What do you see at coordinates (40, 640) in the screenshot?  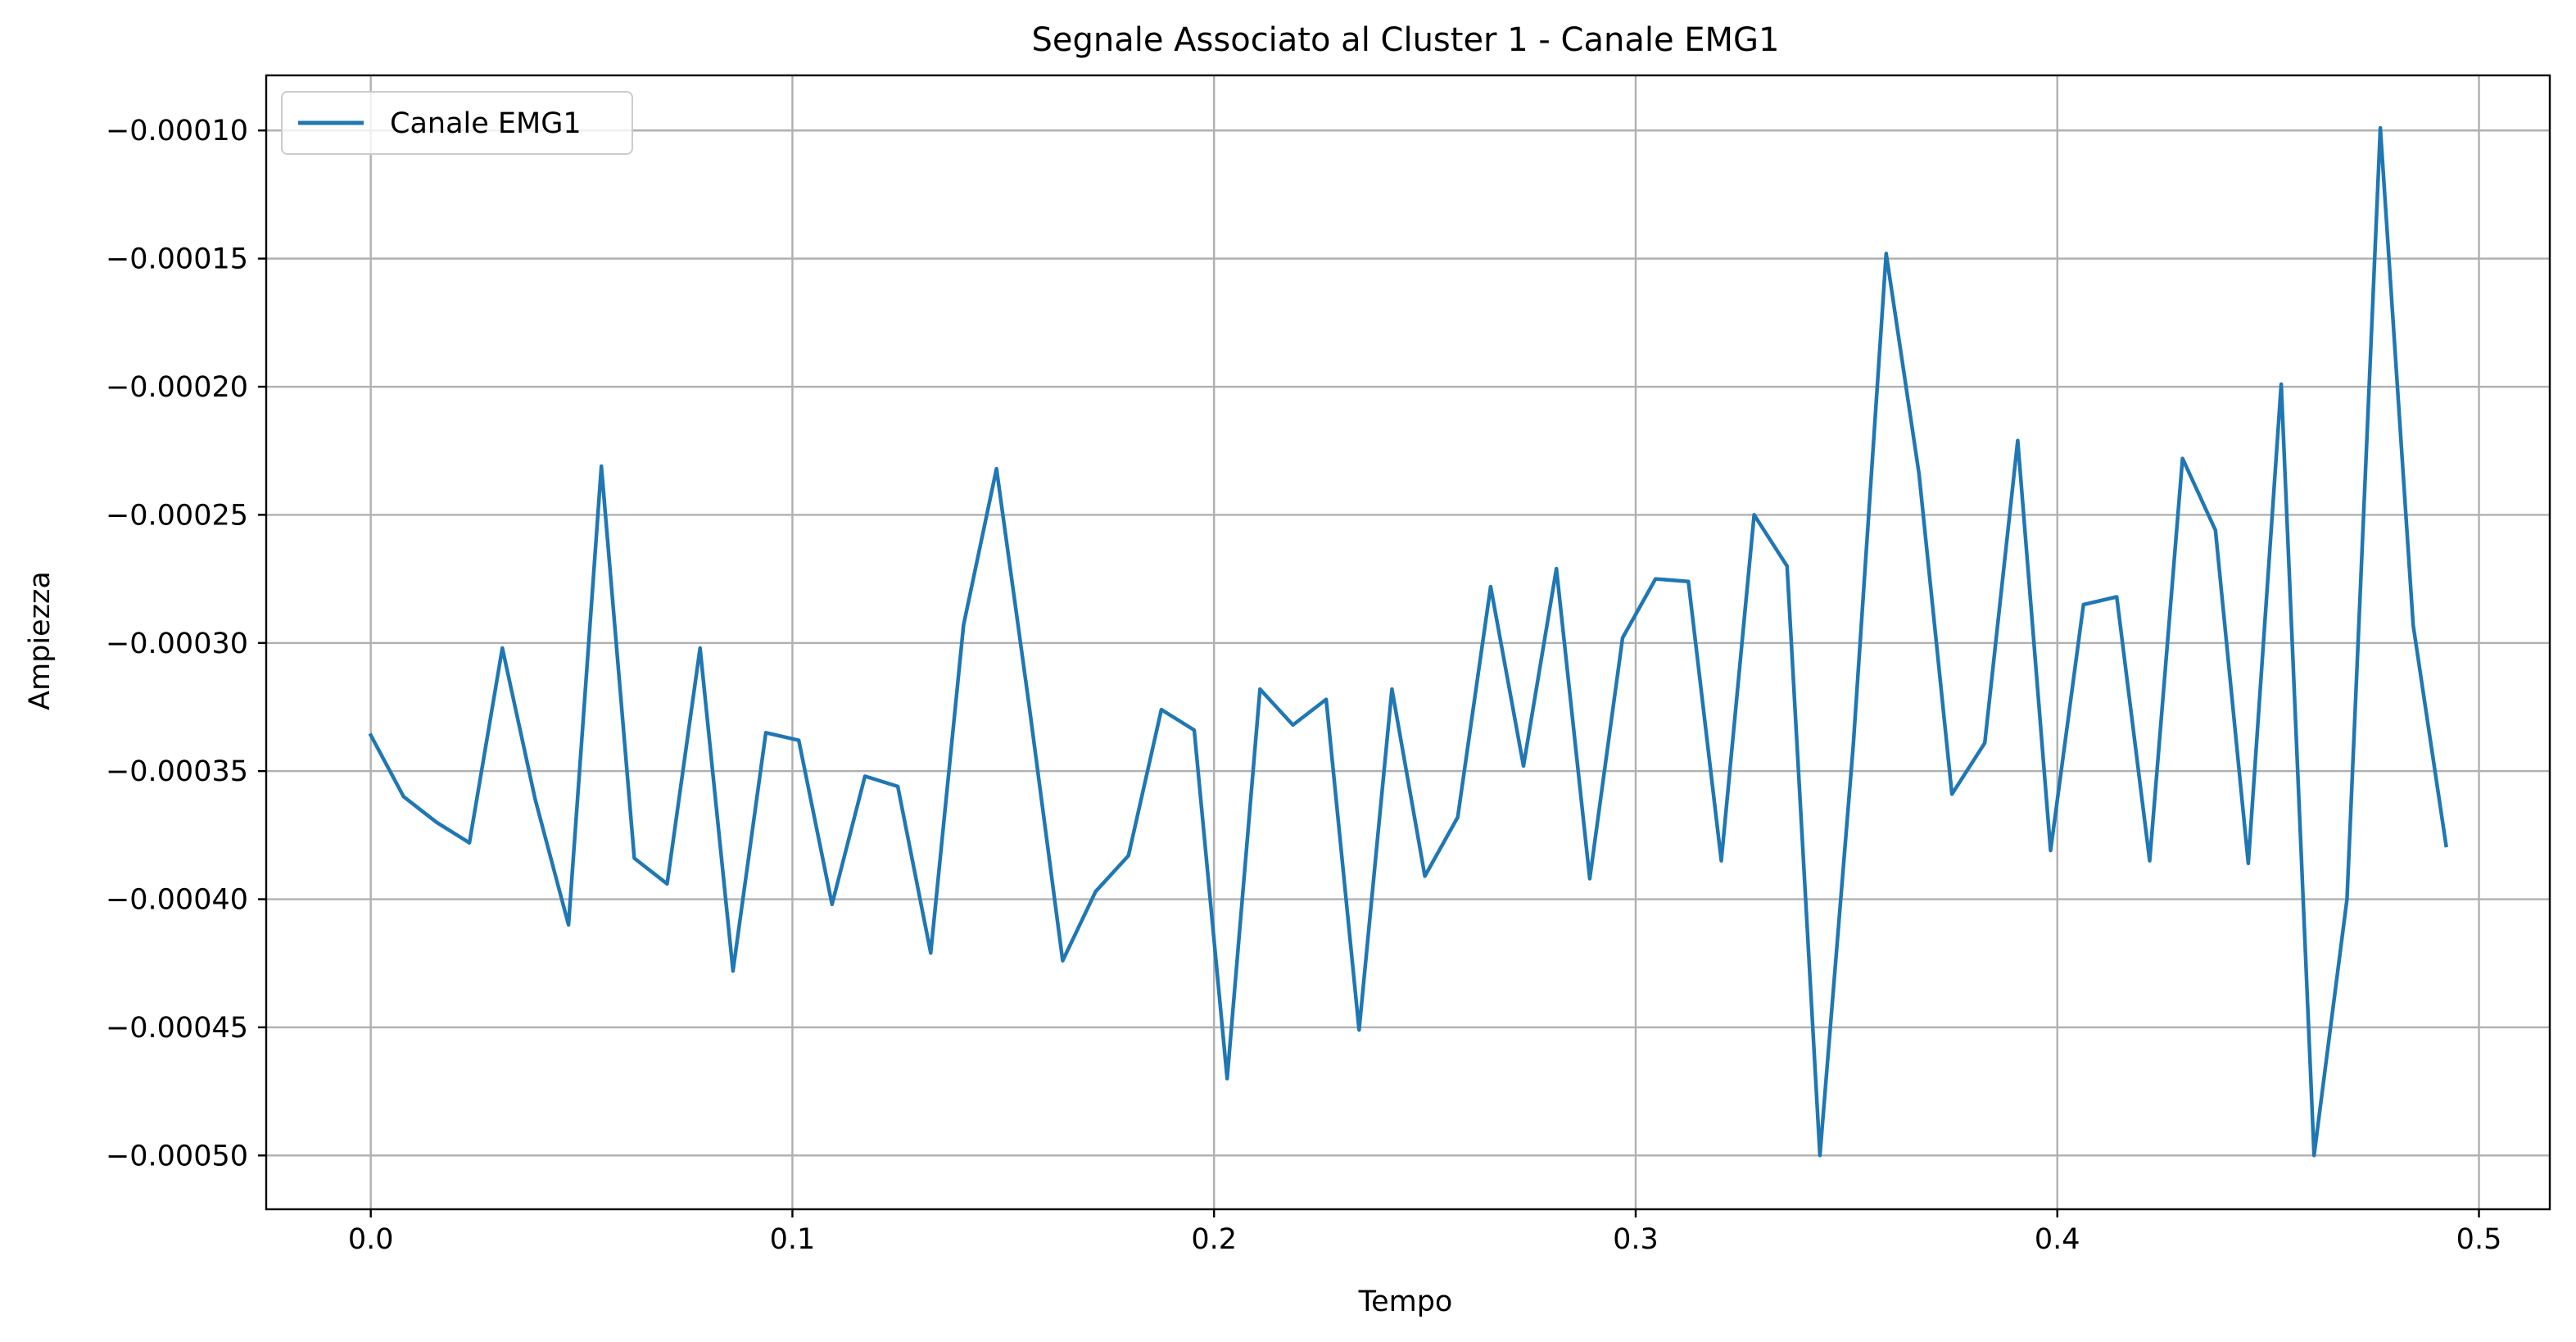 I see `y-axis-label: Ampiezza` at bounding box center [40, 640].